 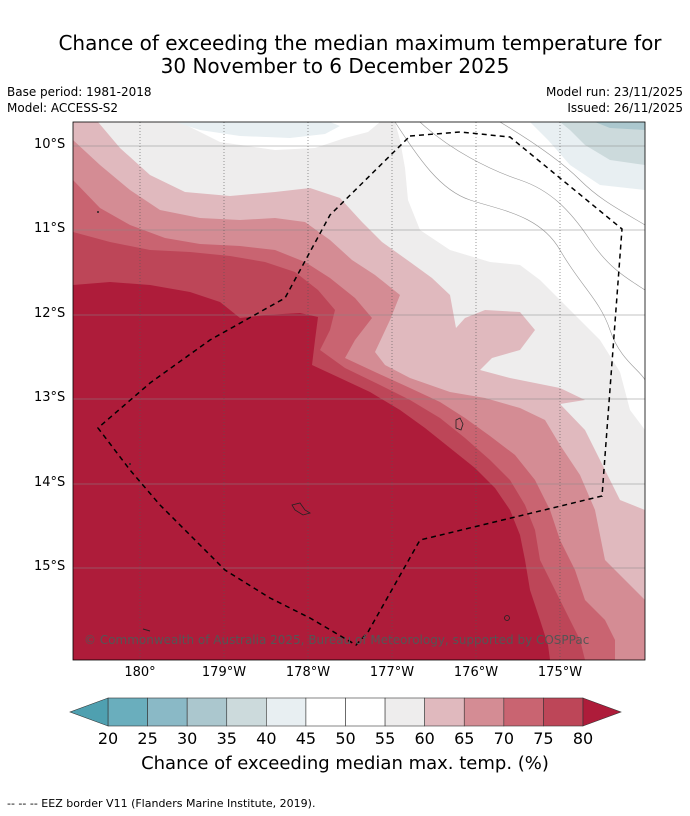 I want to click on lat-label-14s: 14°S, so click(x=50, y=482).